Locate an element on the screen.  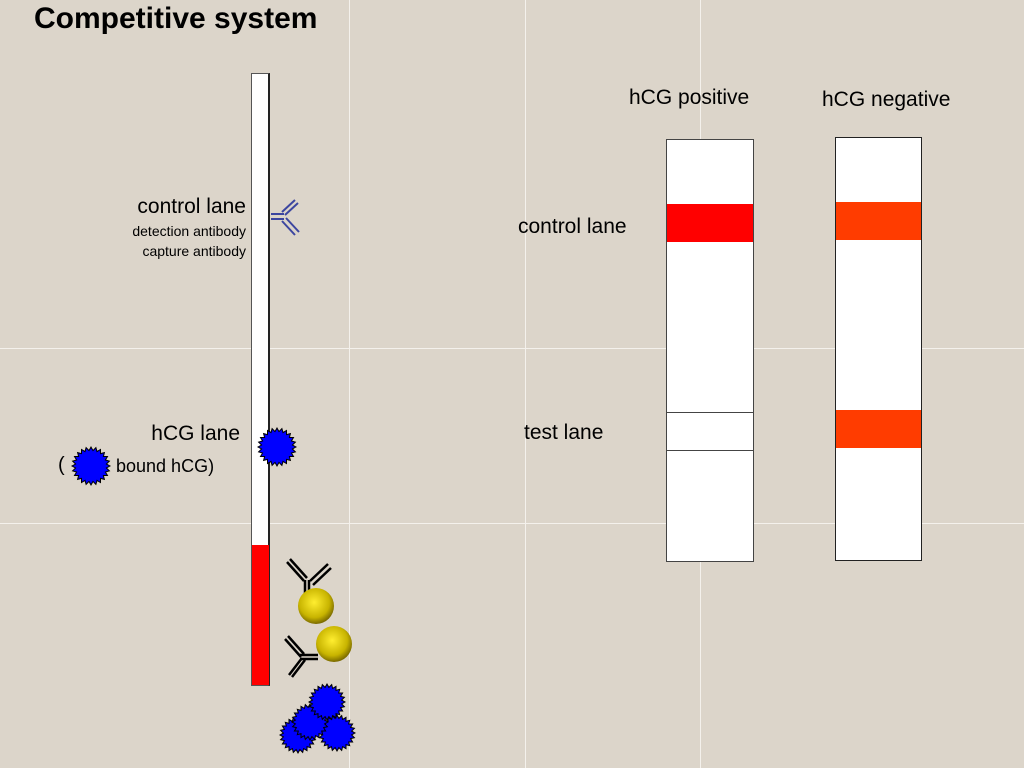
sample-zone is located at coordinates (260, 615).